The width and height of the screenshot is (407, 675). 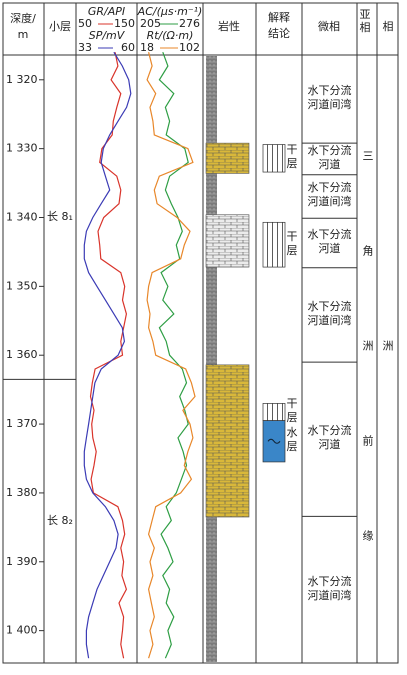 I want to click on y-tick-label: 1 370, so click(x=22, y=423).